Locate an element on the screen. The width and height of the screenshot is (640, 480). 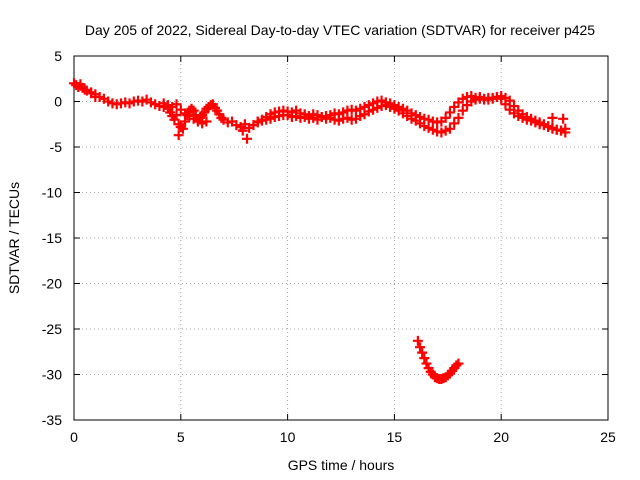
y-tick-label: 5 is located at coordinates (58, 56).